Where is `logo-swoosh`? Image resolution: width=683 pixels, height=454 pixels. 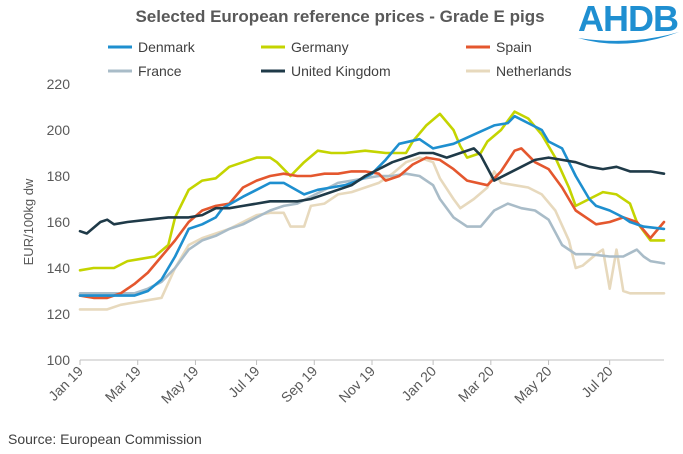 logo-swoosh is located at coordinates (628, 38).